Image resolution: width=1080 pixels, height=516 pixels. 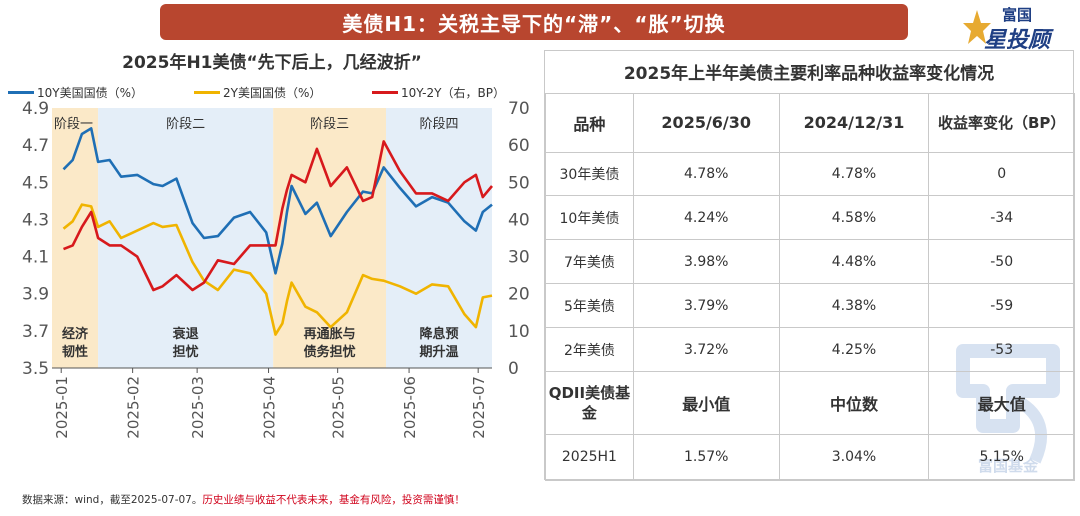 I want to click on table-row: 2年美债 3.72% 4.25% -53, so click(x=810, y=350).